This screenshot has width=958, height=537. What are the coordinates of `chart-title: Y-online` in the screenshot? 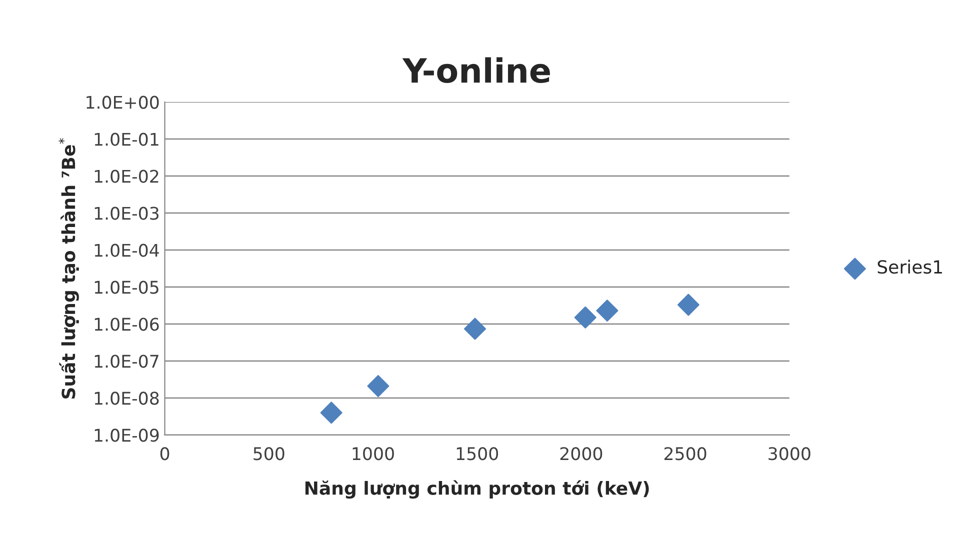 It's located at (476, 70).